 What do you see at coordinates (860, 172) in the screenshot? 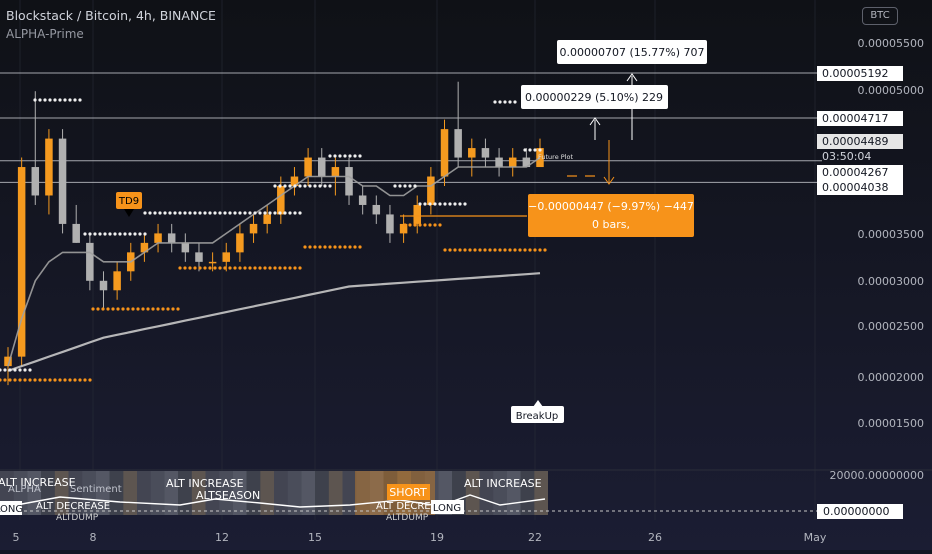
I see `price-level-tag: 0.00004267` at bounding box center [860, 172].